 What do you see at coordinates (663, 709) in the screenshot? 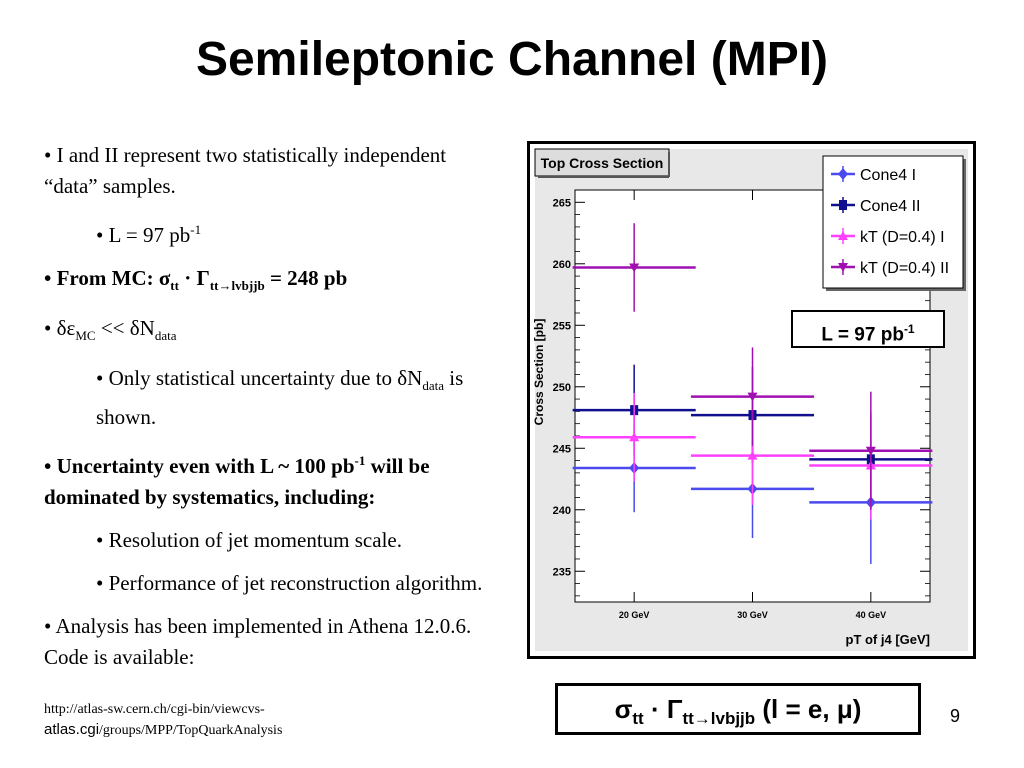
I see `formula-gamma: · Γ` at bounding box center [663, 709].